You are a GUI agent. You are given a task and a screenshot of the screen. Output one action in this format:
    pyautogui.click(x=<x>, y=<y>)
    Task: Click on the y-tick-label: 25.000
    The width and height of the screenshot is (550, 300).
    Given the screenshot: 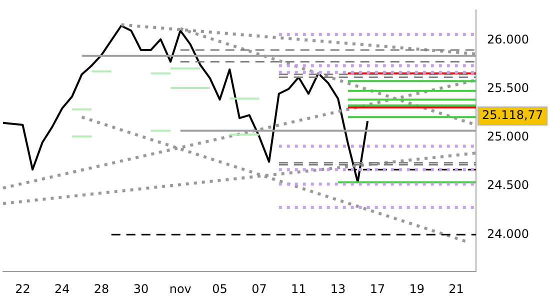 What is the action you would take?
    pyautogui.click(x=508, y=137)
    